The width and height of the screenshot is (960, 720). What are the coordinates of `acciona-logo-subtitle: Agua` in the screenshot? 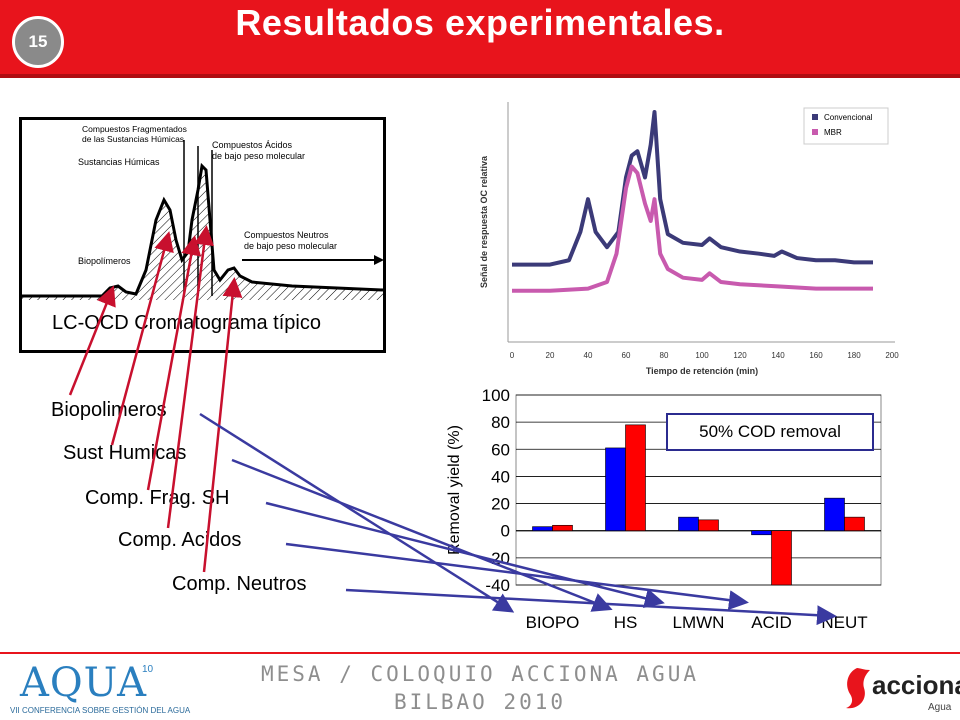 It's located at (940, 707).